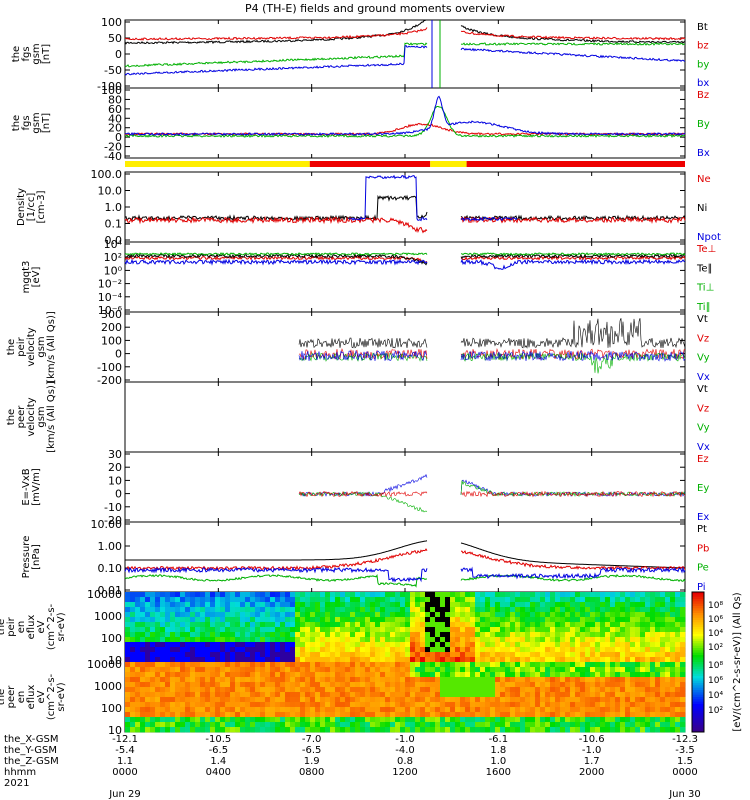 This screenshot has width=750, height=800. Describe the element at coordinates (709, 237) in the screenshot. I see `legend-npot: Npot` at that location.